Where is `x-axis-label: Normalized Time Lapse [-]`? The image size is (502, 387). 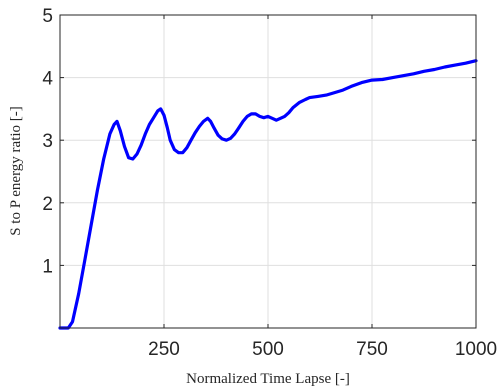
x-axis-label: Normalized Time Lapse [-] is located at coordinates (268, 379).